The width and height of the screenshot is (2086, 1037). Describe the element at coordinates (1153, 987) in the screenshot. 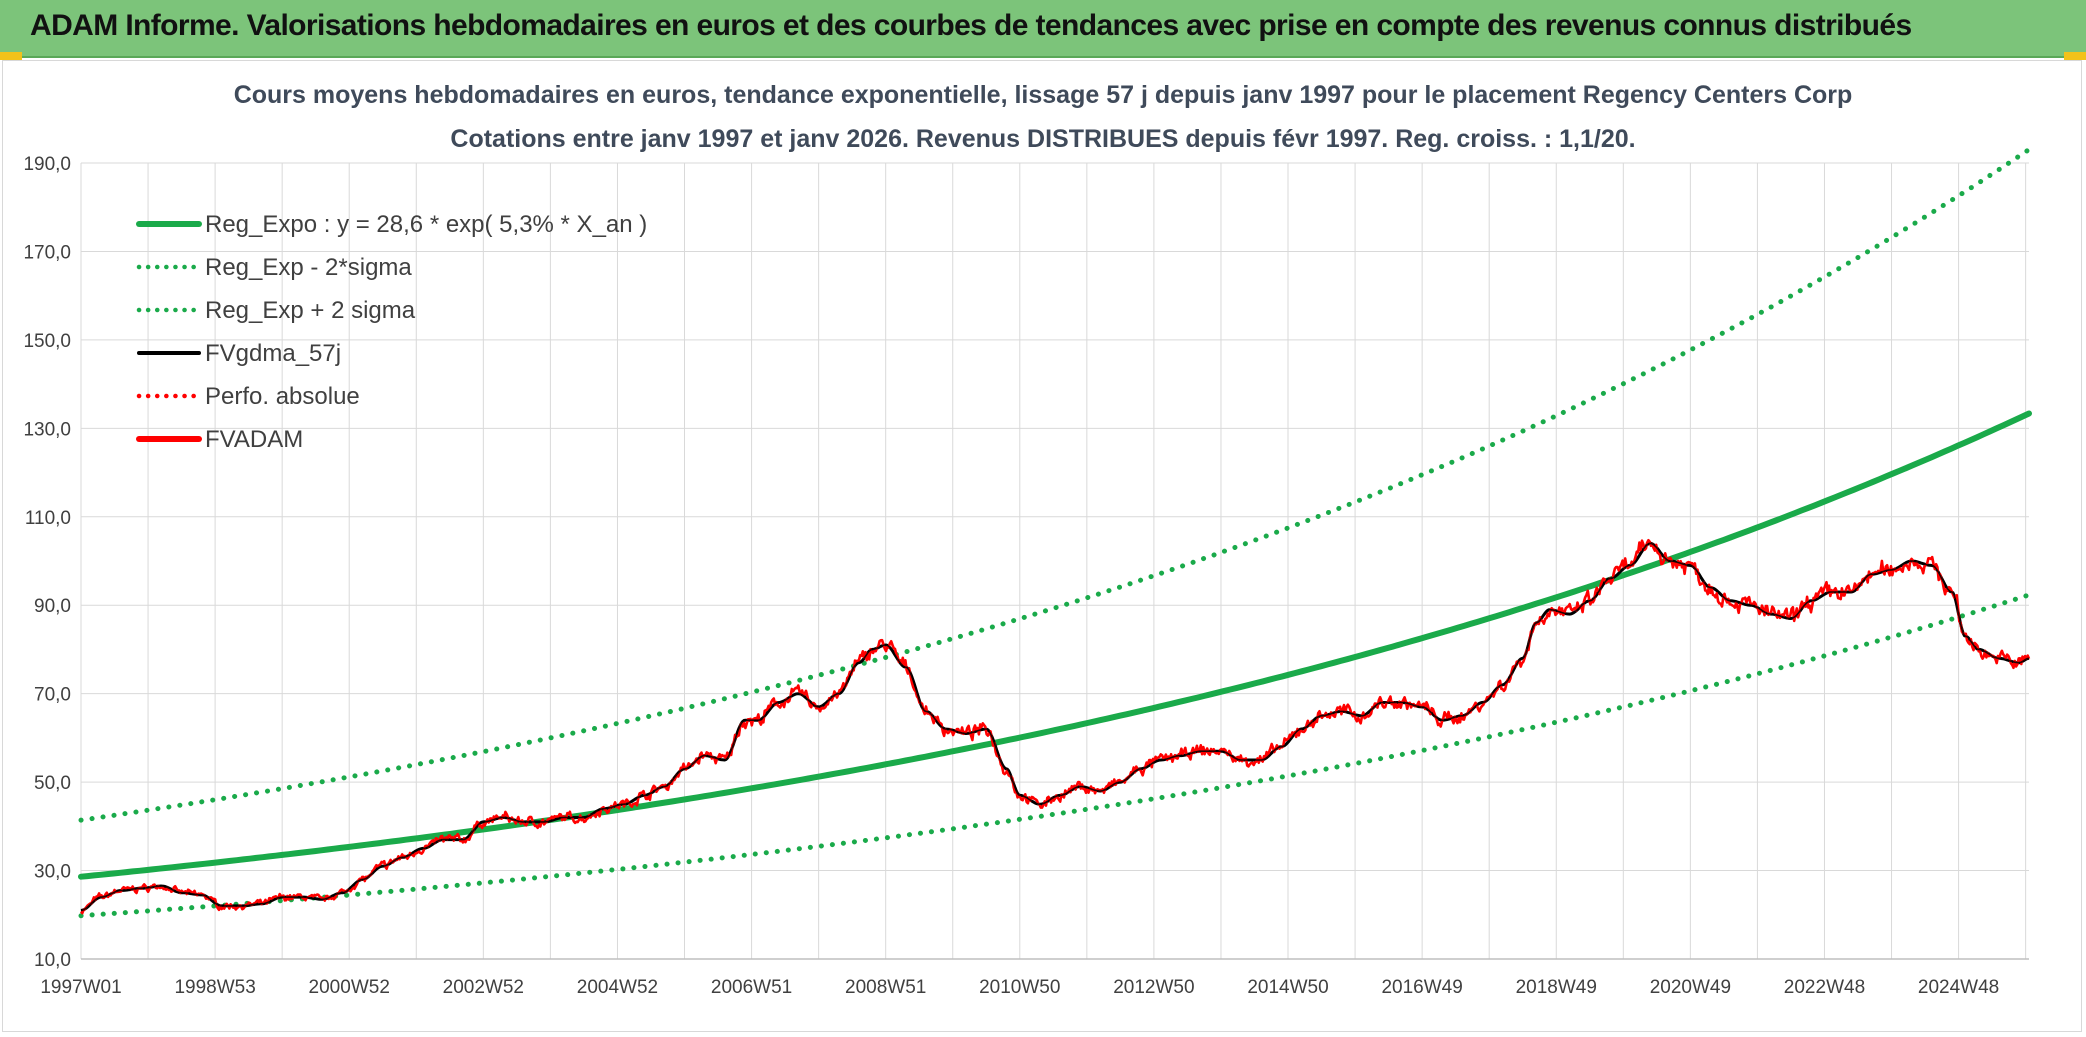

I see `x-tick-label: 2012W50` at that location.